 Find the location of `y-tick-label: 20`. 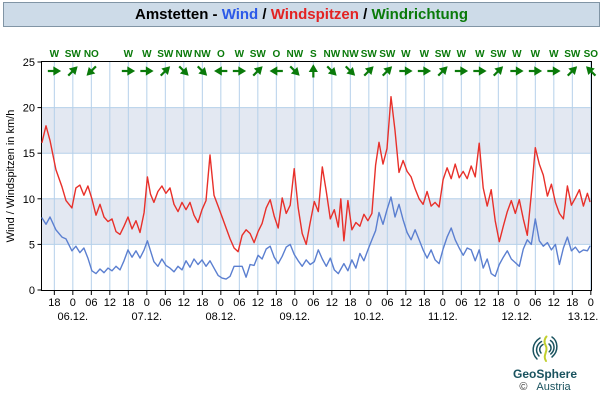

y-tick-label: 20 is located at coordinates (29, 109).